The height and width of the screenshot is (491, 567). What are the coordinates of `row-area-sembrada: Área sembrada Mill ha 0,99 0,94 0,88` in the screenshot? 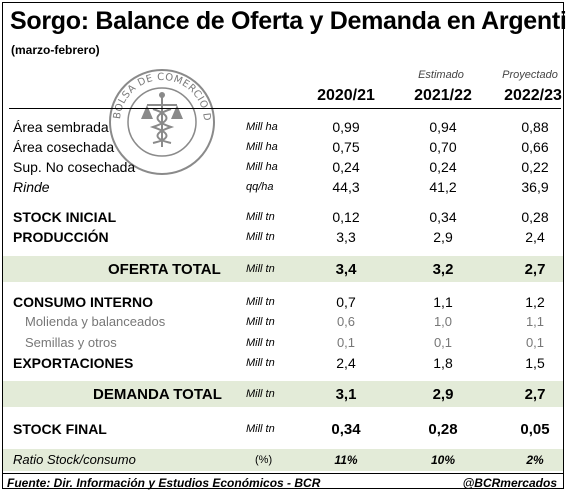 It's located at (283, 127).